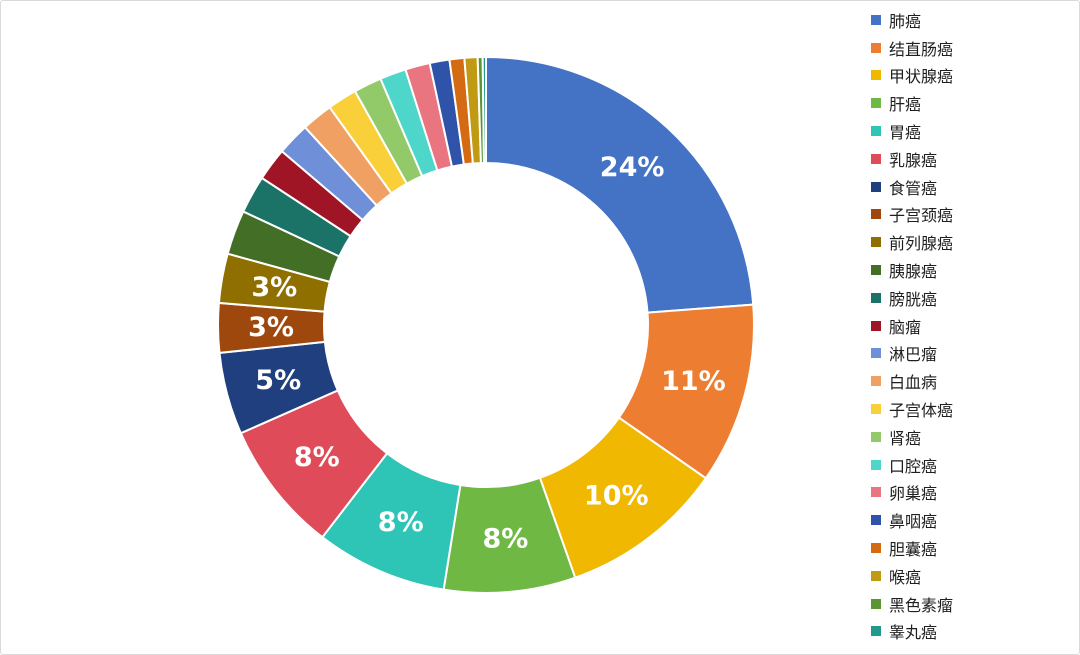  Describe the element at coordinates (905, 327) in the screenshot. I see `legend-label: 脑瘤` at that location.